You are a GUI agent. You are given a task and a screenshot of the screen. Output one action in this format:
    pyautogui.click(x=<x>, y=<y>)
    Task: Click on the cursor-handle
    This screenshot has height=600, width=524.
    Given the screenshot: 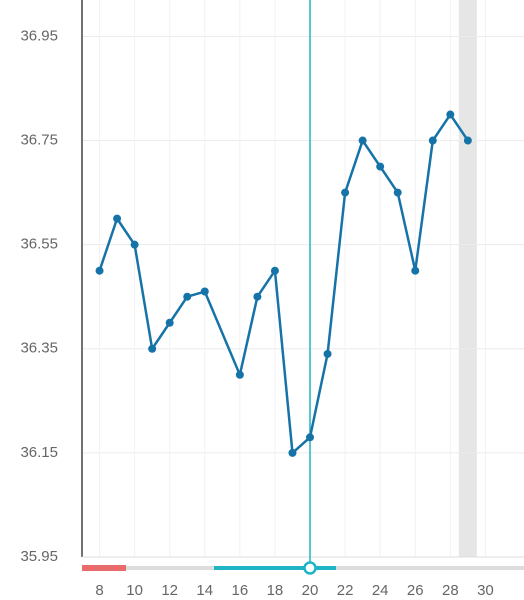 What is the action you would take?
    pyautogui.click(x=310, y=568)
    